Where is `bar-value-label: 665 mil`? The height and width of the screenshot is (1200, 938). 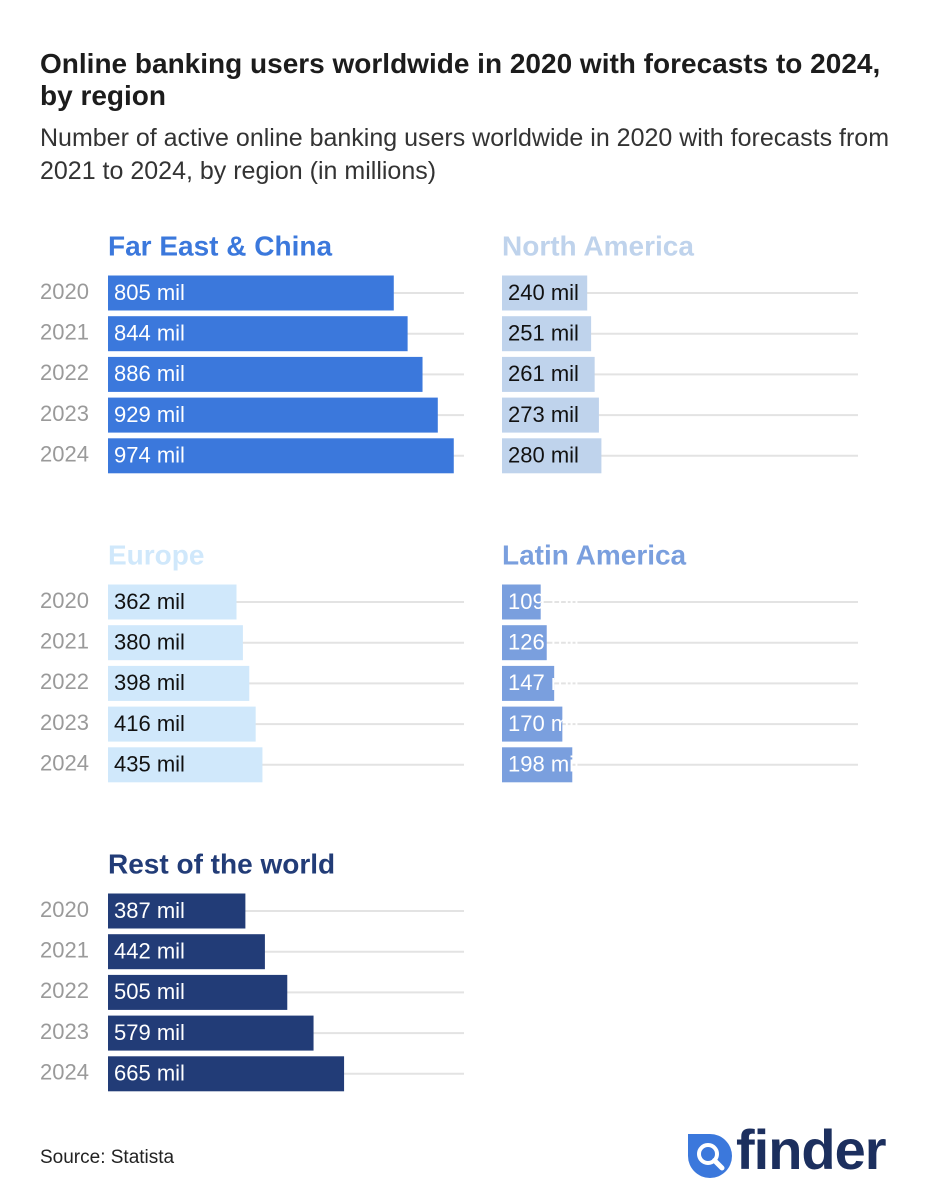
bar-value-label: 665 mil is located at coordinates (149, 1073).